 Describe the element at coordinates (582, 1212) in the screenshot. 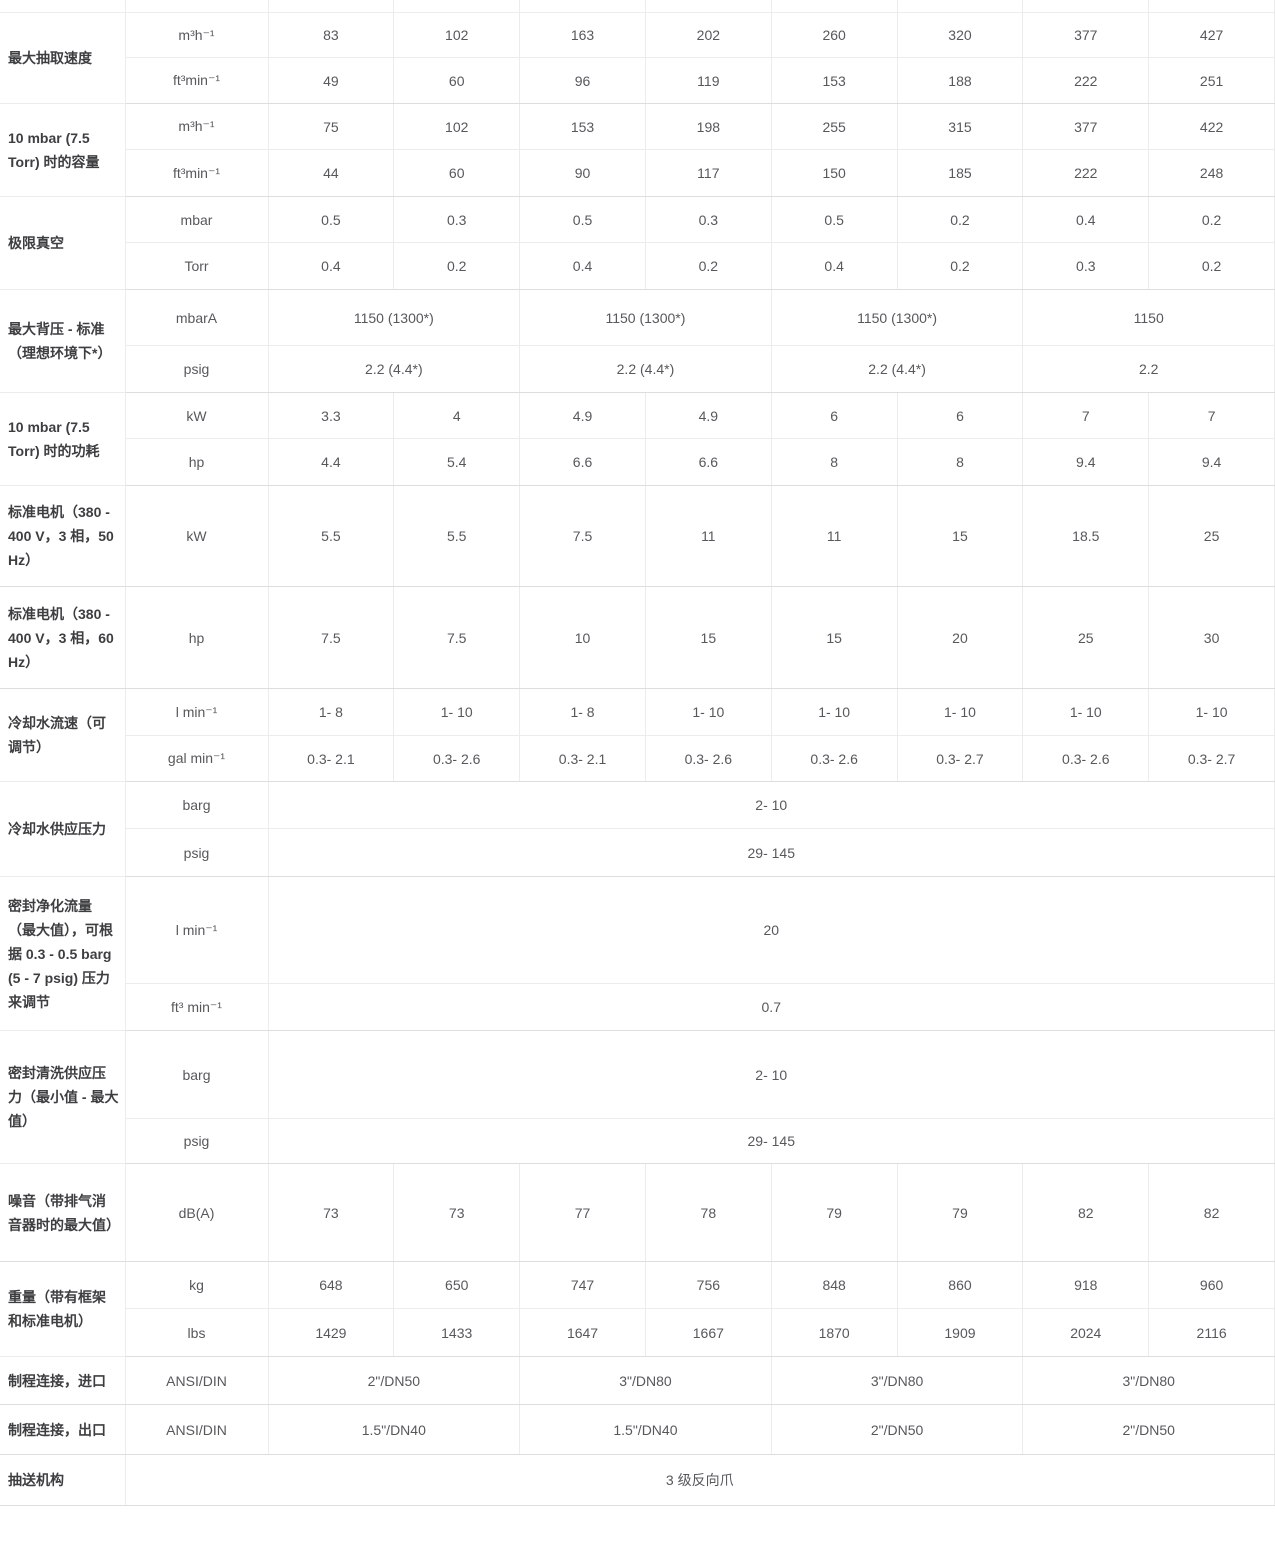

I see `value-cell: 77` at that location.